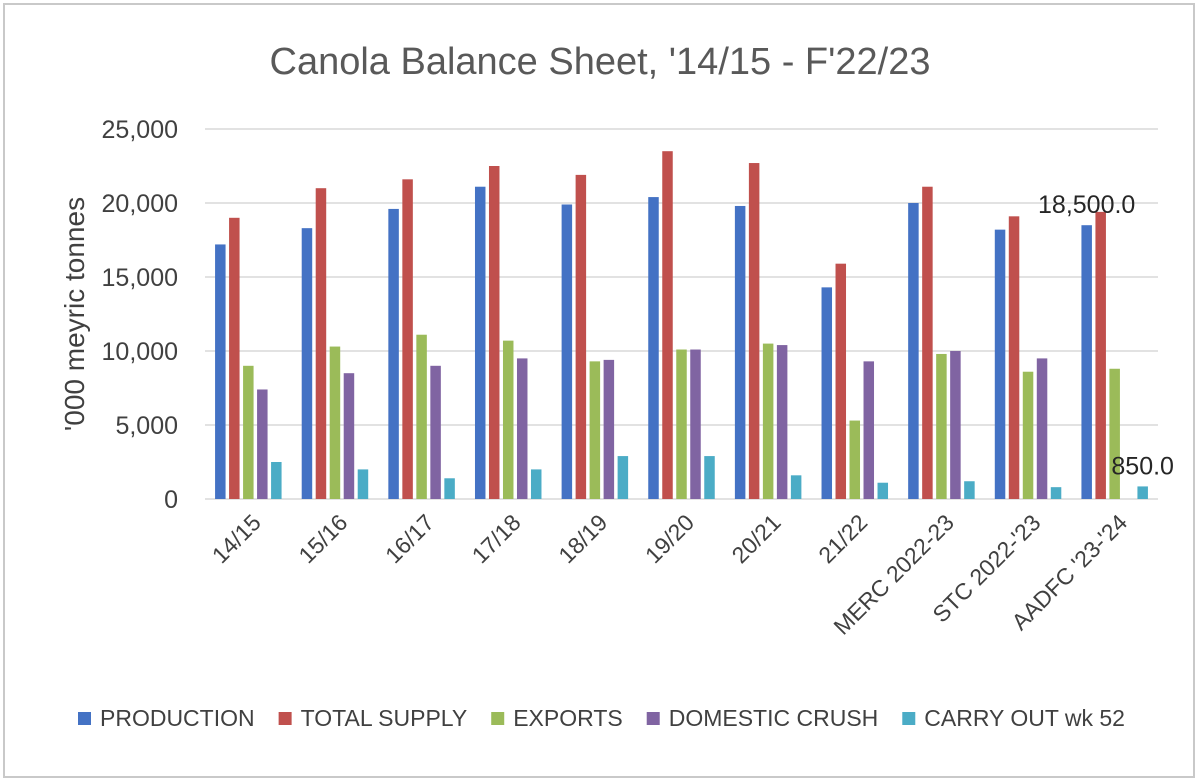 The width and height of the screenshot is (1200, 783). What do you see at coordinates (384, 718) in the screenshot?
I see `legend-label: TOTAL SUPPLY` at bounding box center [384, 718].